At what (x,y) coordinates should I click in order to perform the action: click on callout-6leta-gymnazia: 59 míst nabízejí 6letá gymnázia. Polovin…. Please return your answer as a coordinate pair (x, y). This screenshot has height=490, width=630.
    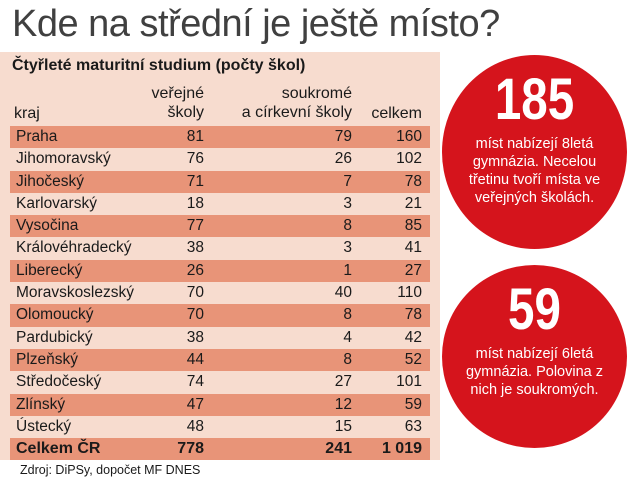
    Looking at the image, I should click on (534, 356).